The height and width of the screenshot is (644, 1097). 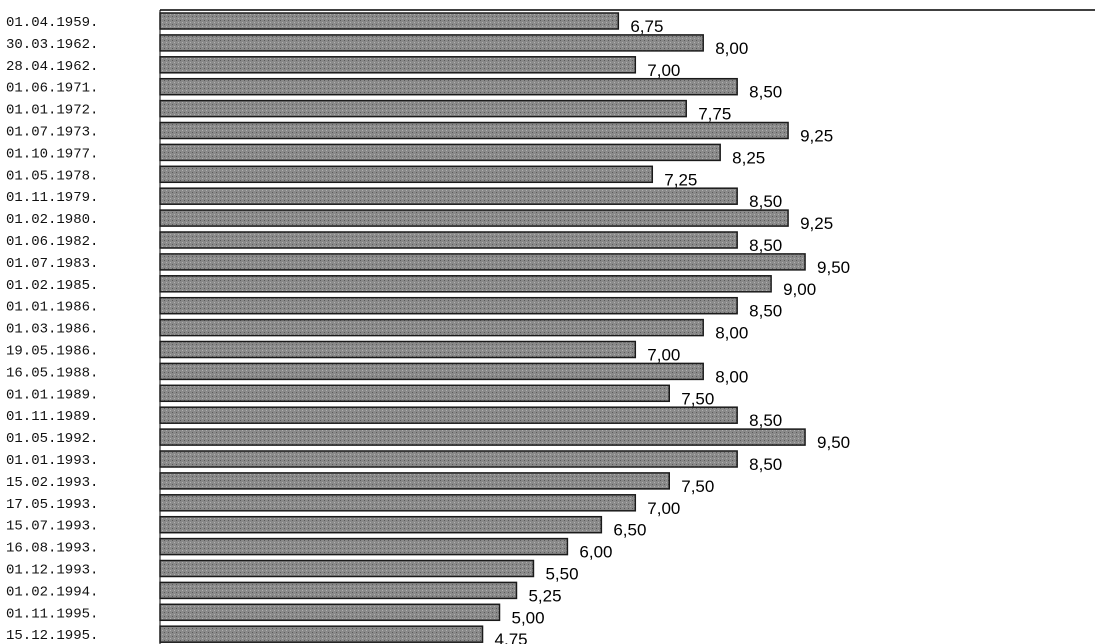 I want to click on data-label: 4,75, so click(x=511, y=637).